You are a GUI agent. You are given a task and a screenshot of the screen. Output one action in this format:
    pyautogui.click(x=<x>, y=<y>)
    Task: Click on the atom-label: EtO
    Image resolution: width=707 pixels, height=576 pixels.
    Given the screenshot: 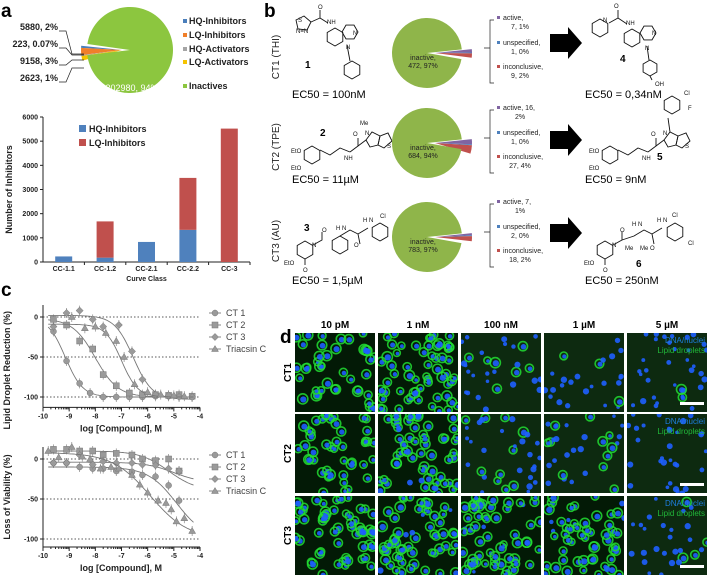 What is the action you would take?
    pyautogui.click(x=289, y=264)
    